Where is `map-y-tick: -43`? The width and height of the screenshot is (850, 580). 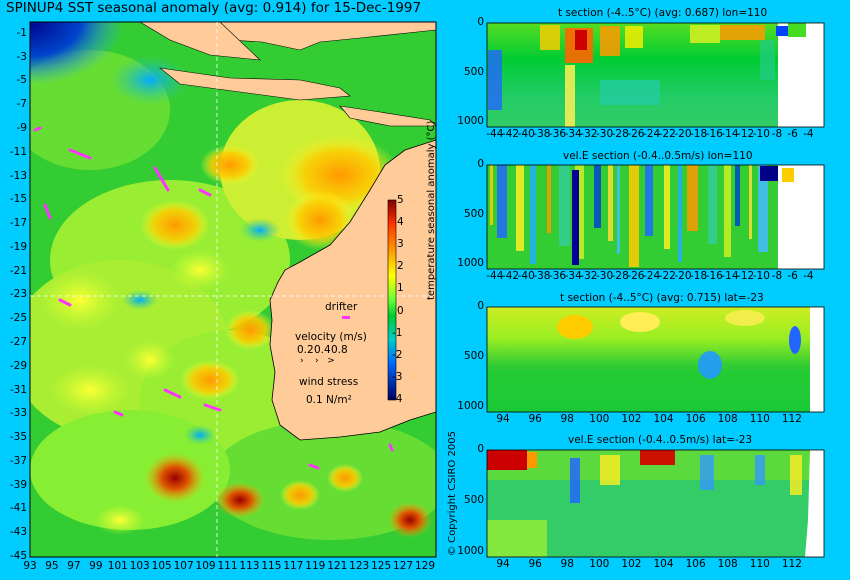 map-y-tick: -43 is located at coordinates (18, 532).